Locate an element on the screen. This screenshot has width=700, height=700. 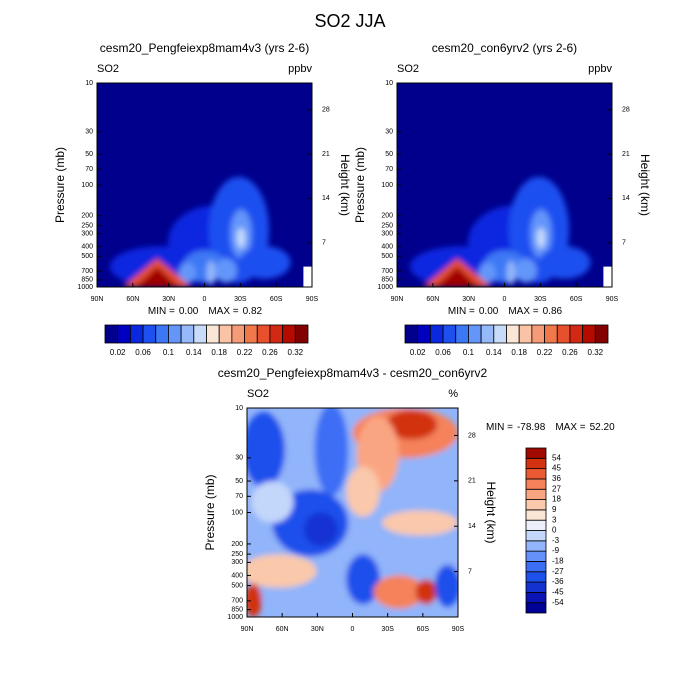
y-tick-label: 250 is located at coordinates (87, 225).